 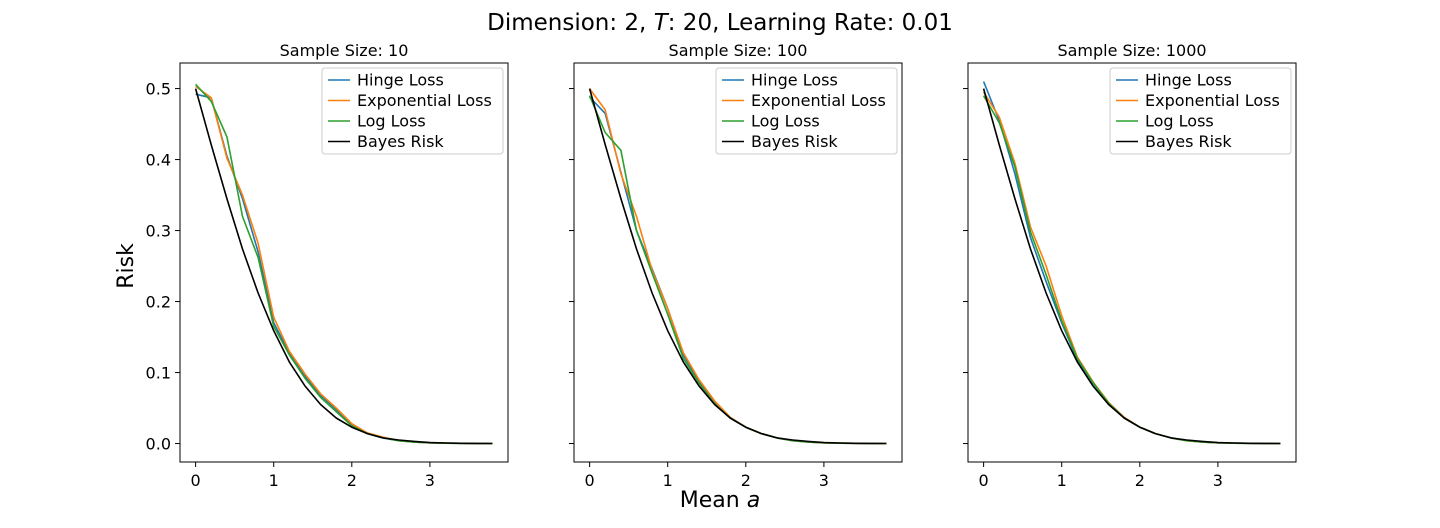 What do you see at coordinates (662, 23) in the screenshot?
I see `figure-title-t: T` at bounding box center [662, 23].